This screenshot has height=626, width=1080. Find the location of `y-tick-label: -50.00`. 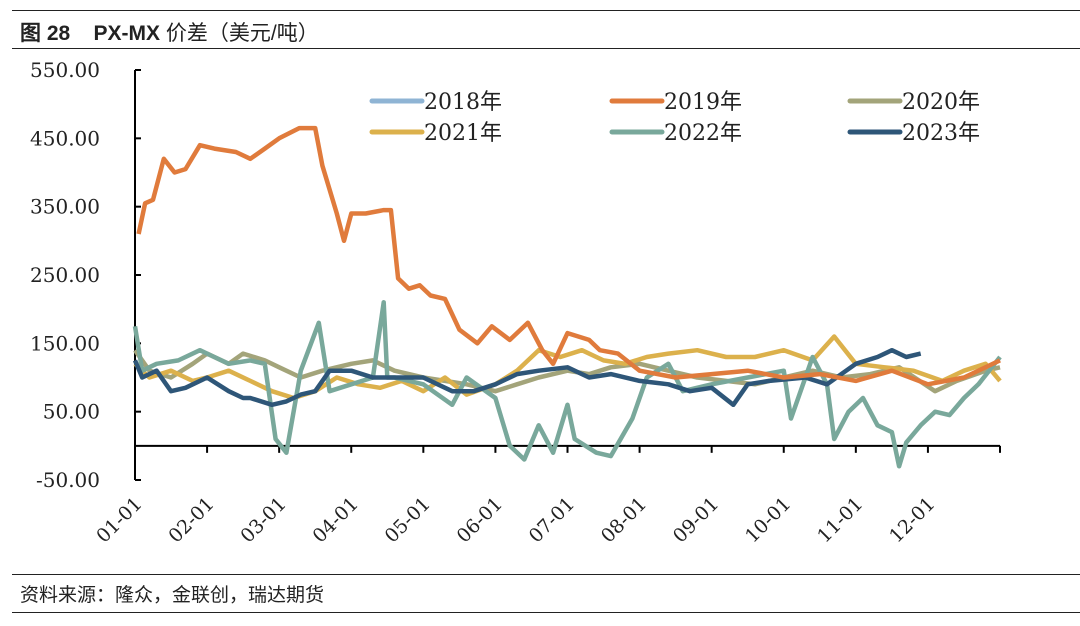

y-tick-label: -50.00 is located at coordinates (68, 480).